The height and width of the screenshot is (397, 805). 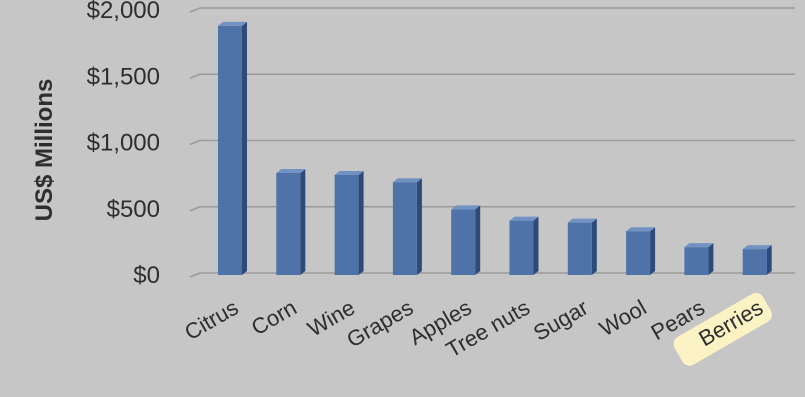 I want to click on x-tick-label-group: Corn, so click(x=274, y=317).